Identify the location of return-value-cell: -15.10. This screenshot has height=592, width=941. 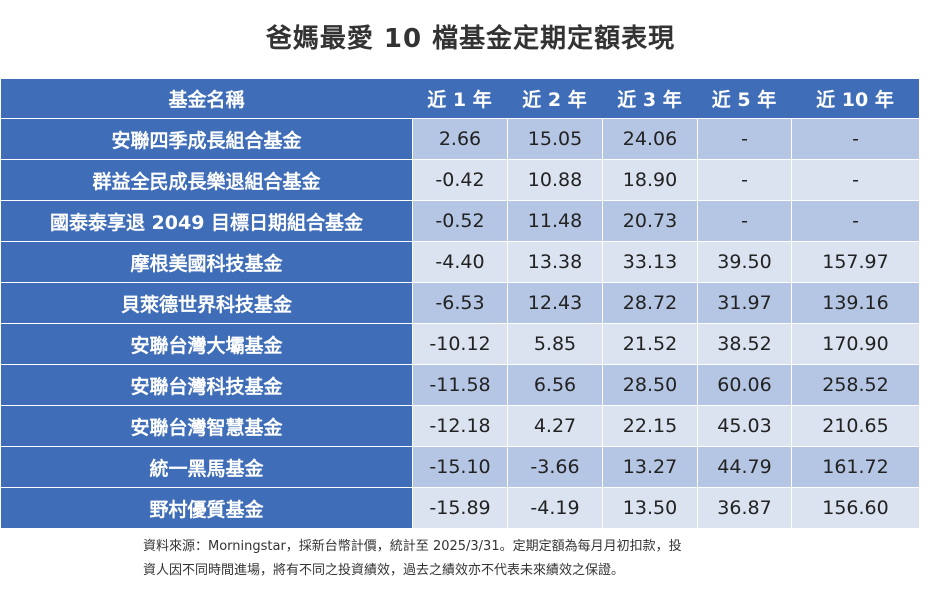
(459, 467).